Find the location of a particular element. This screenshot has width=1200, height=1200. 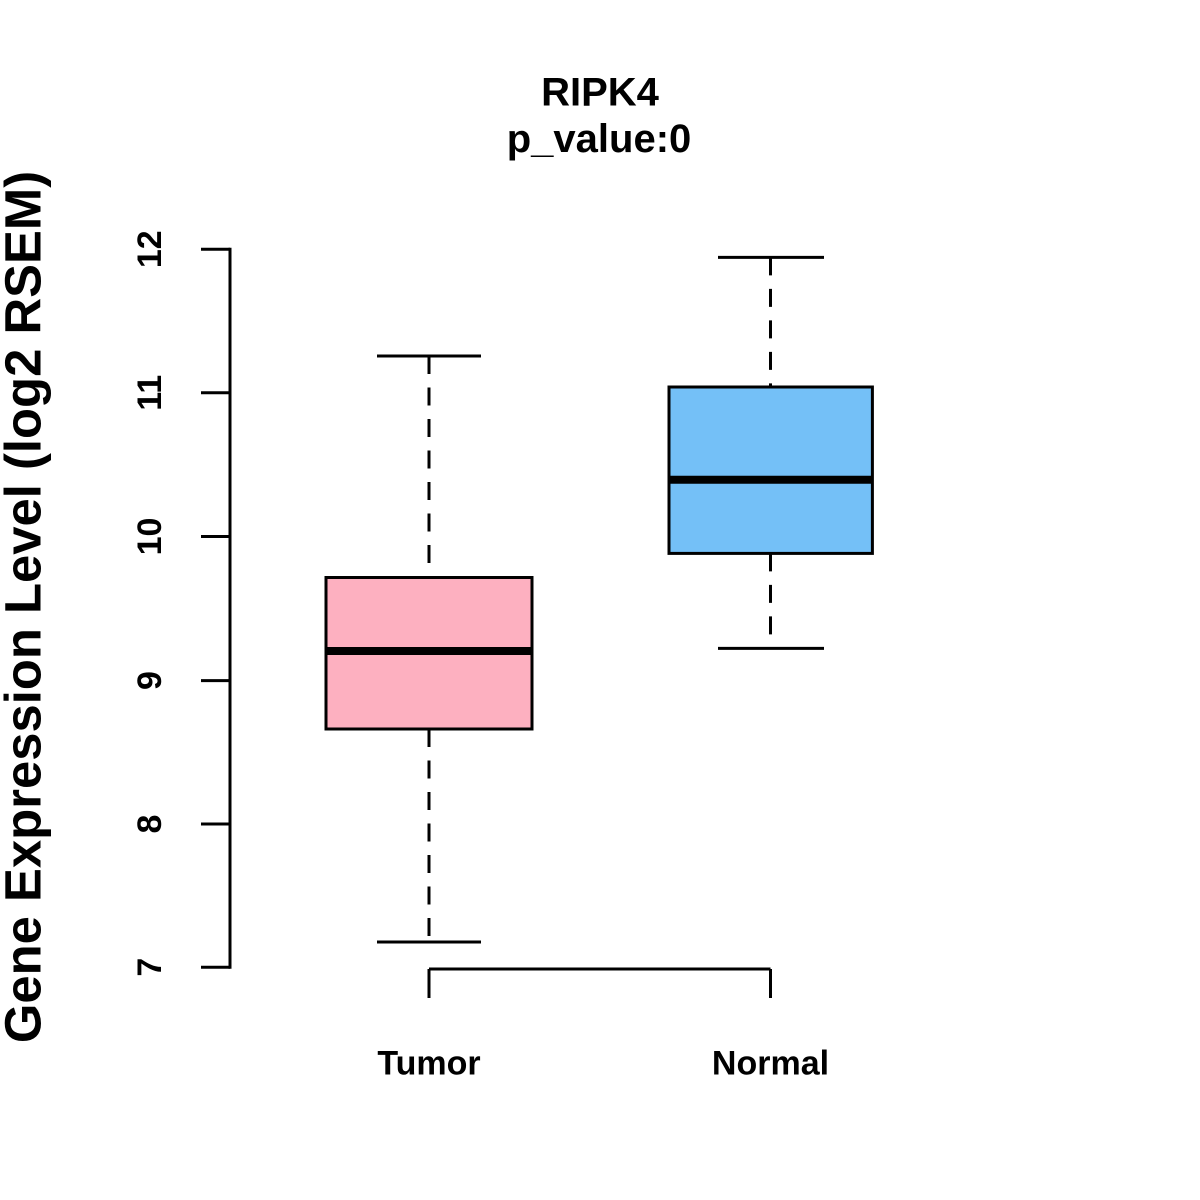

svg-text: RIPK4 is located at coordinates (600, 92).